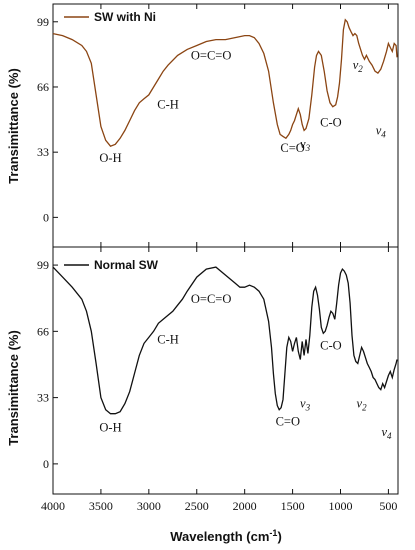 This screenshot has width=415, height=550. What do you see at coordinates (53, 506) in the screenshot?
I see `x-tick-label: 4000` at bounding box center [53, 506].